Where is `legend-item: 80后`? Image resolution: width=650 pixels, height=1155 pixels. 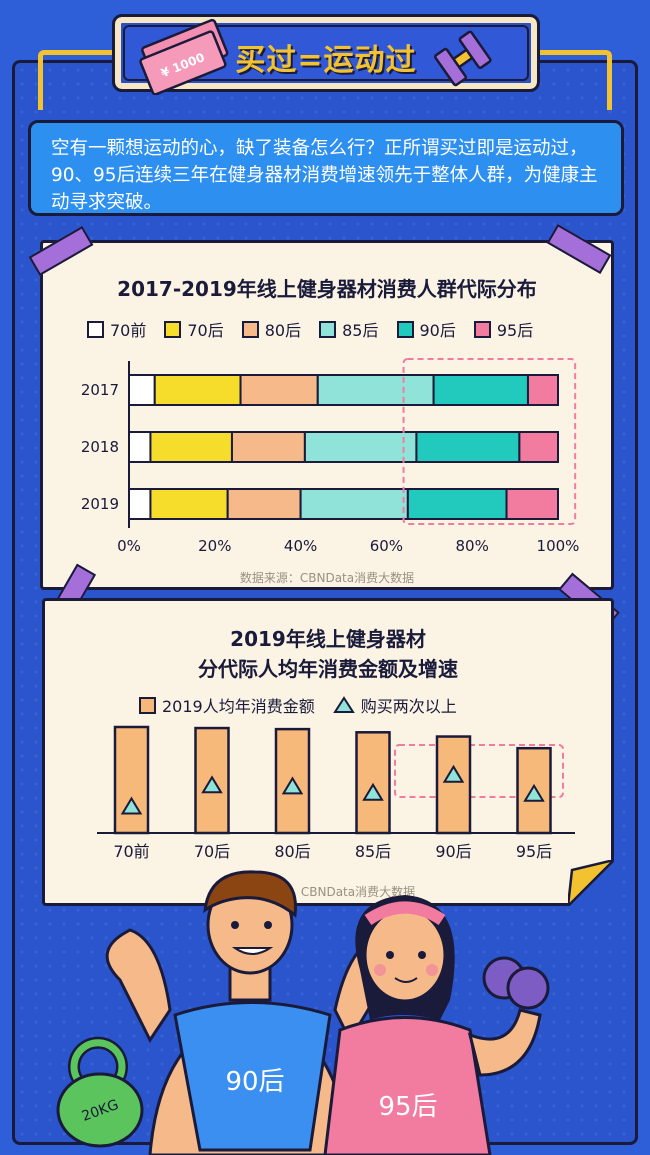
legend-item: 80后 is located at coordinates (271, 329).